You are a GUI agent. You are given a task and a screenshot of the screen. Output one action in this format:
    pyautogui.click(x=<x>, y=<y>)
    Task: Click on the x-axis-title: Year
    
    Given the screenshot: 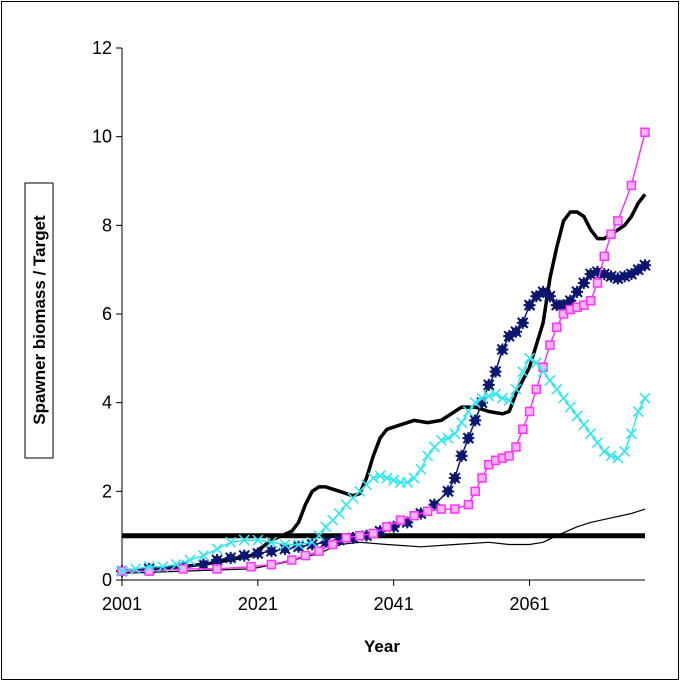 What is the action you would take?
    pyautogui.click(x=382, y=646)
    